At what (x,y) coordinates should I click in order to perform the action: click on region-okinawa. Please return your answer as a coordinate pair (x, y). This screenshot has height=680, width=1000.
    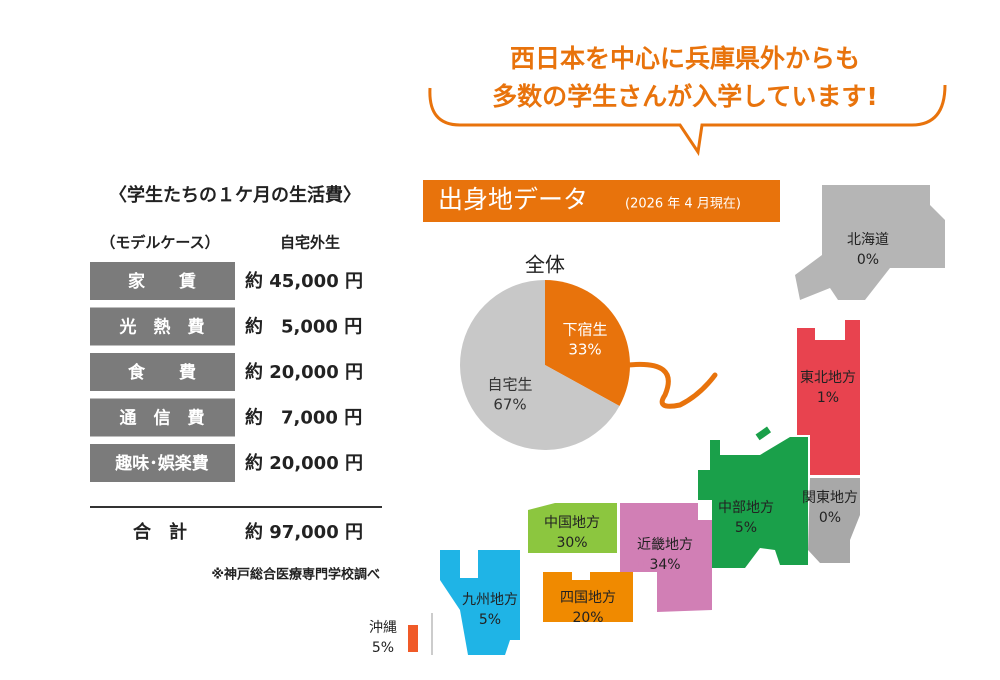
    Looking at the image, I should click on (413, 638).